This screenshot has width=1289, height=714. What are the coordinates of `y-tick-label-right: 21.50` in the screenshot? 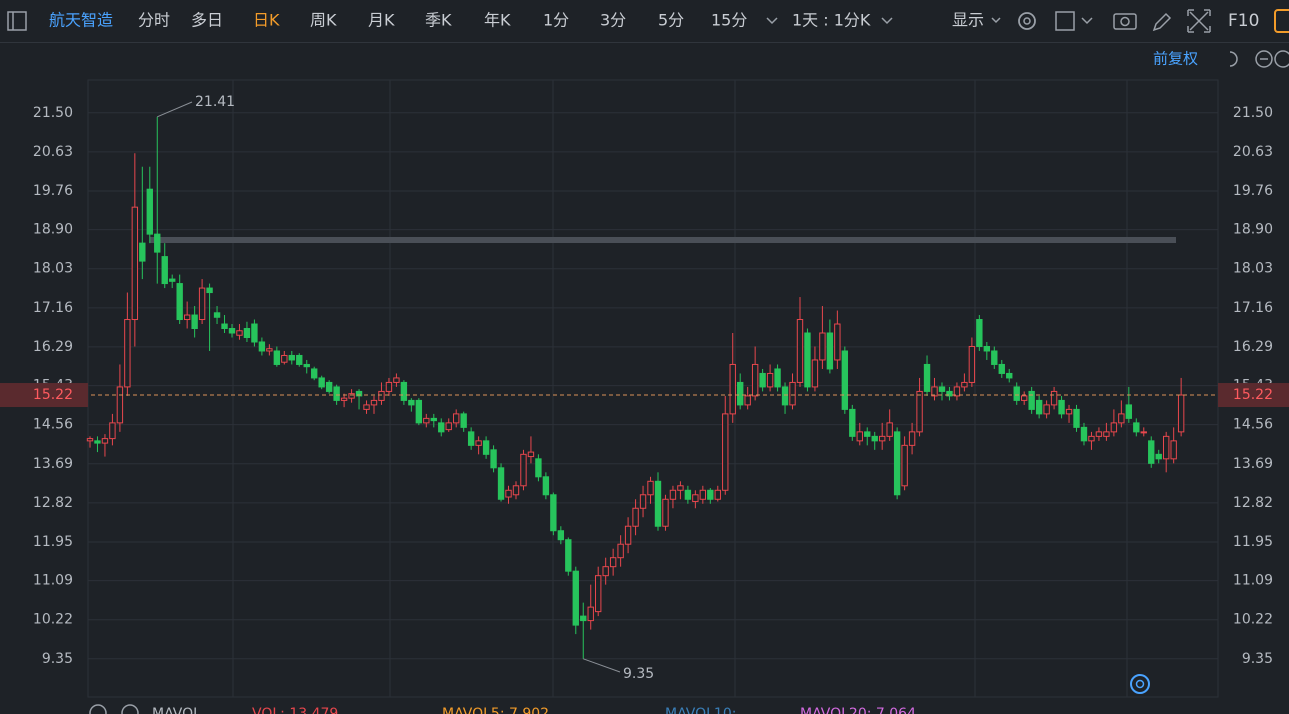 It's located at (1253, 113).